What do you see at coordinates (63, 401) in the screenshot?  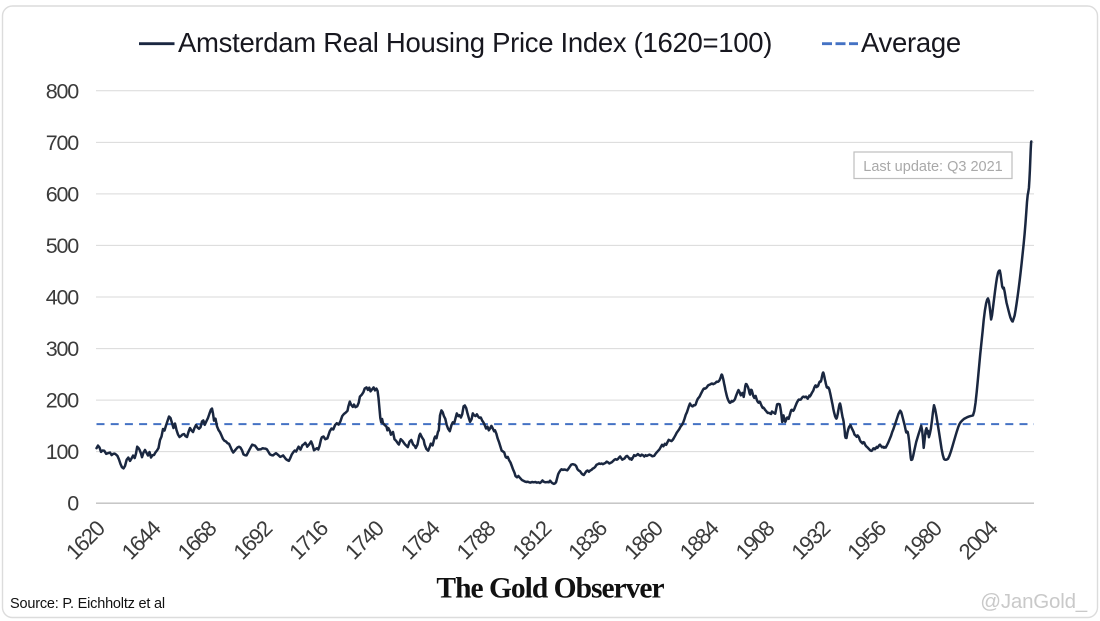 I see `svg-text: 200` at bounding box center [63, 401].